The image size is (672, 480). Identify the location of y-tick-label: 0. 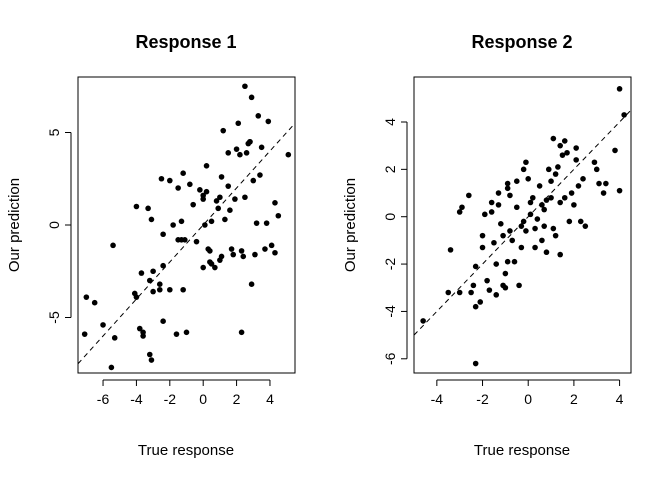
(54, 225).